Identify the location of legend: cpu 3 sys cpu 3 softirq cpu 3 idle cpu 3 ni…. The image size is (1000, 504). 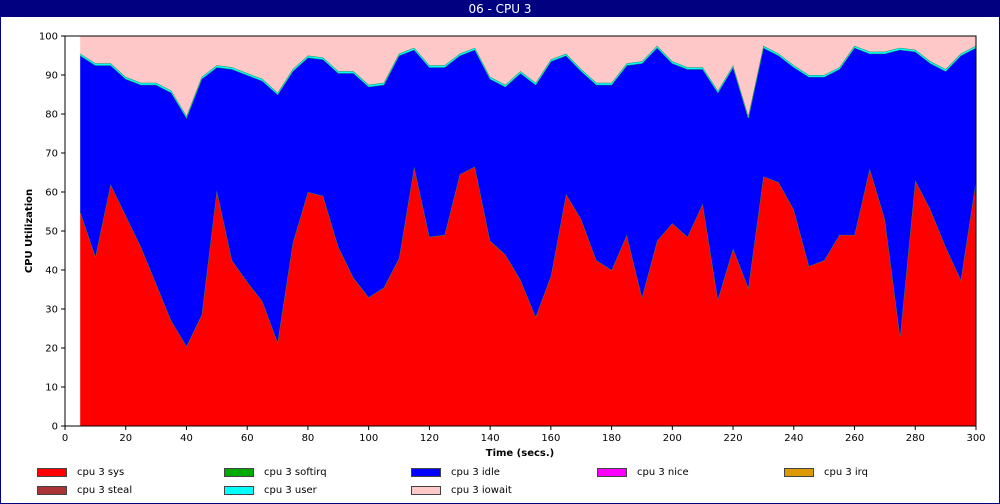
(500, 482).